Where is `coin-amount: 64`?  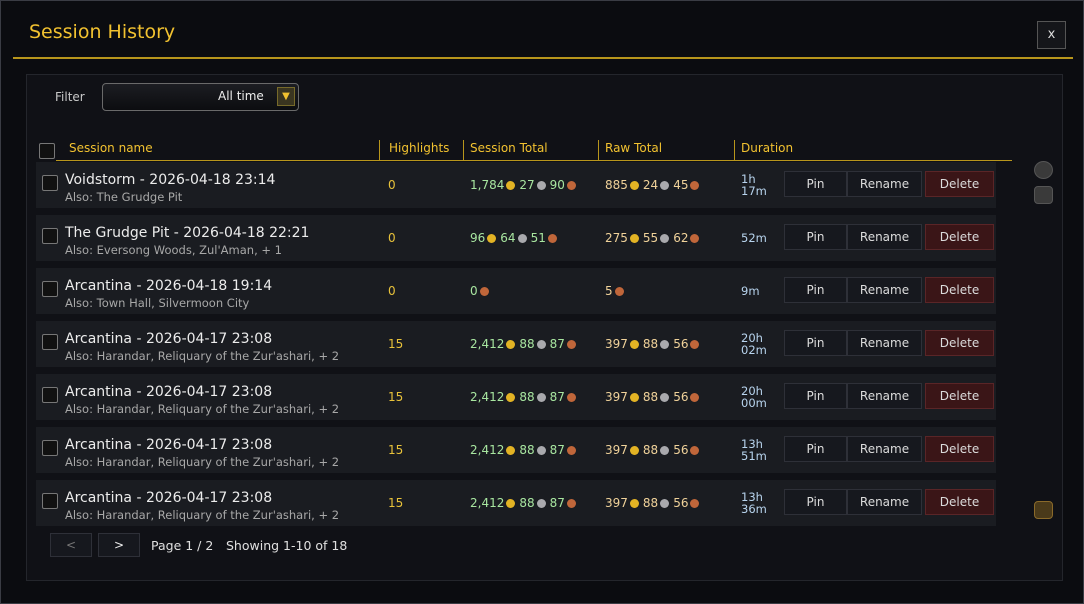
coin-amount: 64 is located at coordinates (508, 238).